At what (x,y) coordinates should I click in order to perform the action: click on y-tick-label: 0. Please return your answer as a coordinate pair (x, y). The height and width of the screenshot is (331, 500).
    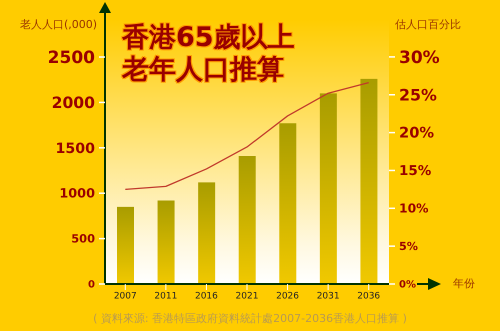
    Looking at the image, I should click on (92, 285).